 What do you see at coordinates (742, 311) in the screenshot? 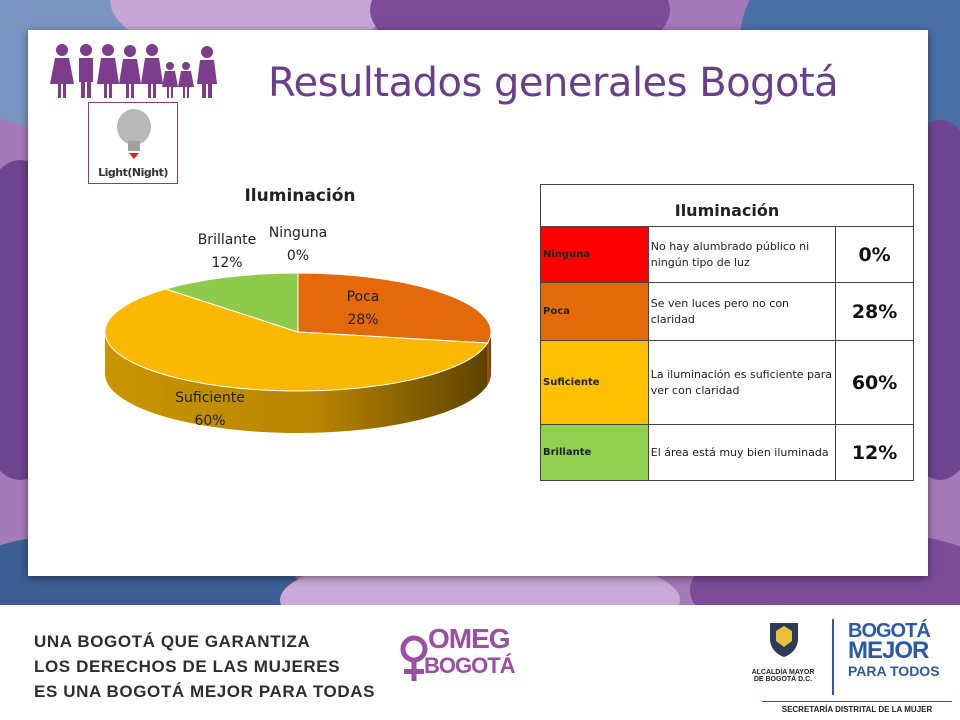
I see `row-description: Se ven luces pero no con claridad` at bounding box center [742, 311].